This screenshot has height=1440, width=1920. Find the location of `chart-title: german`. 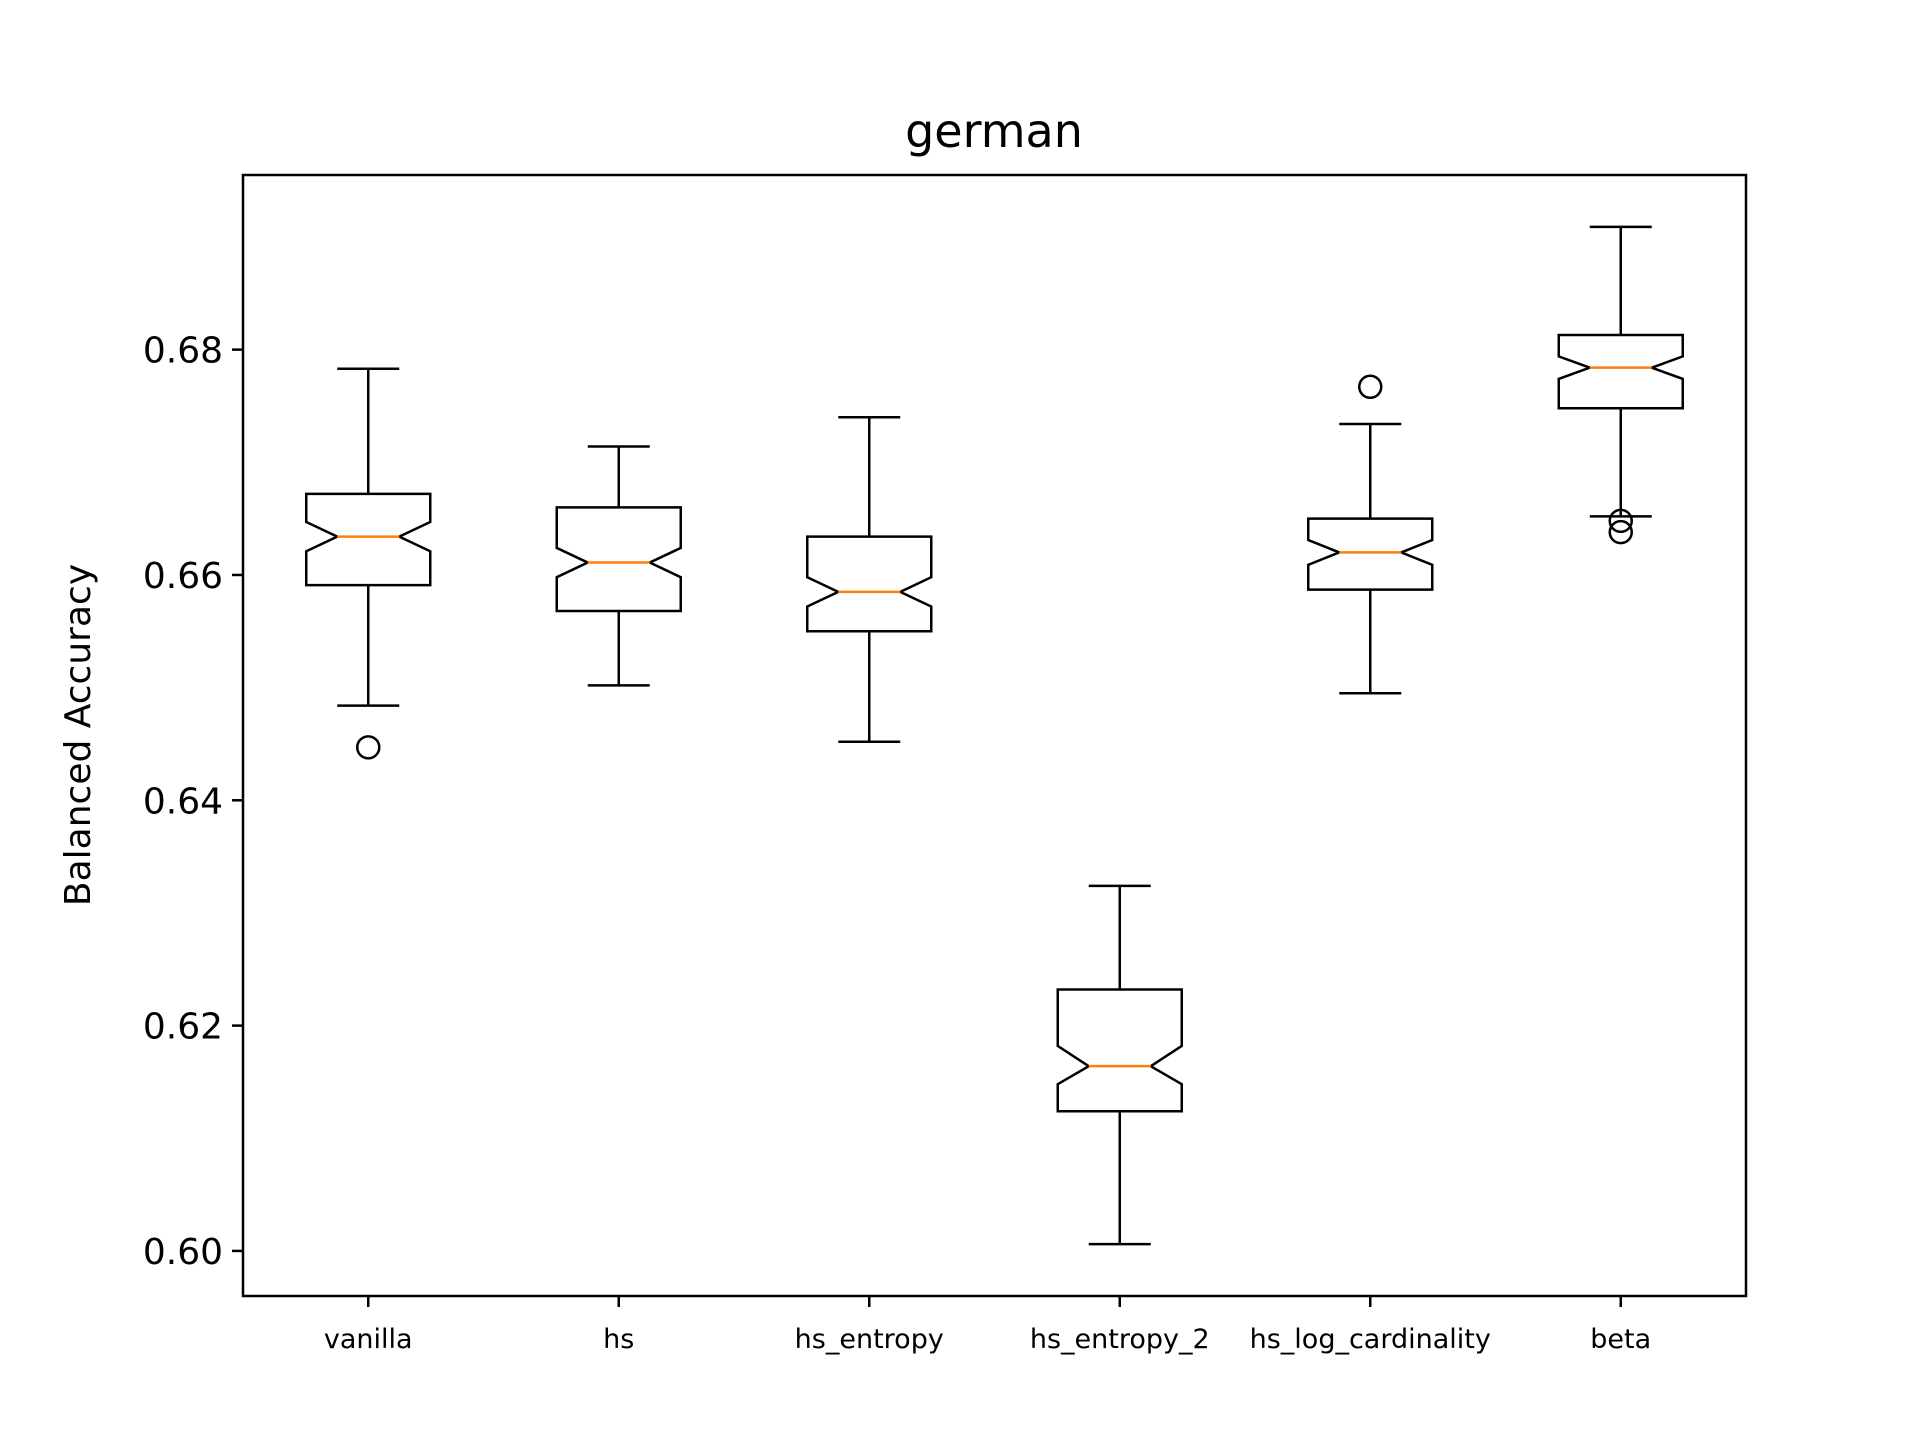

chart-title: german is located at coordinates (994, 131).